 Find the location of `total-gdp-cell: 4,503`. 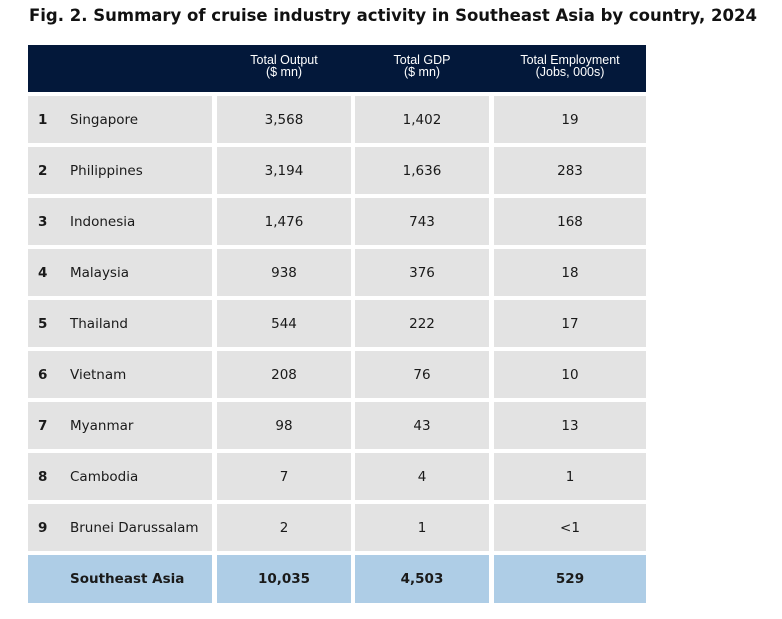

total-gdp-cell: 4,503 is located at coordinates (422, 579).